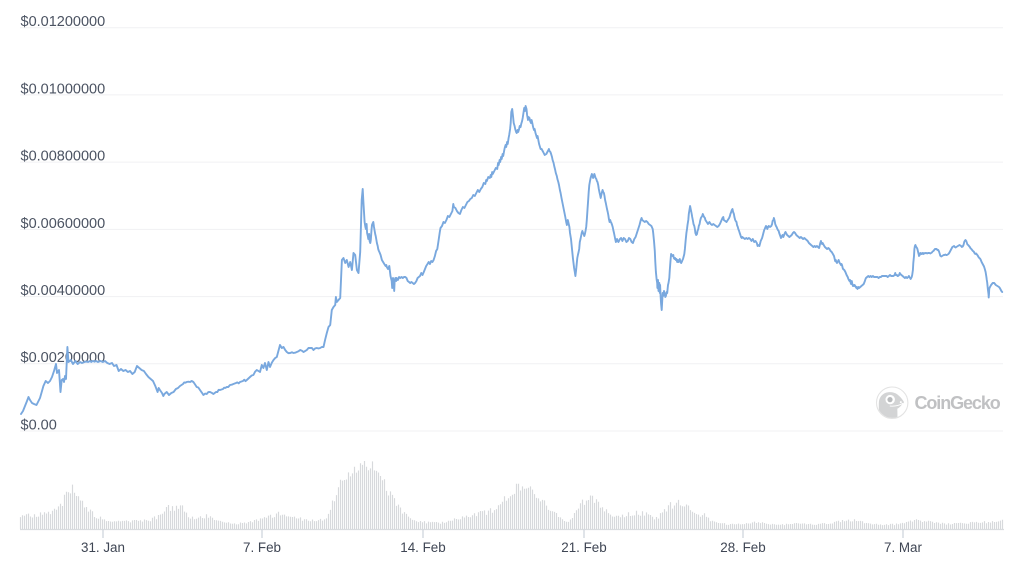 This screenshot has height=574, width=1024. What do you see at coordinates (742, 547) in the screenshot?
I see `svg-text: 28. Feb` at bounding box center [742, 547].